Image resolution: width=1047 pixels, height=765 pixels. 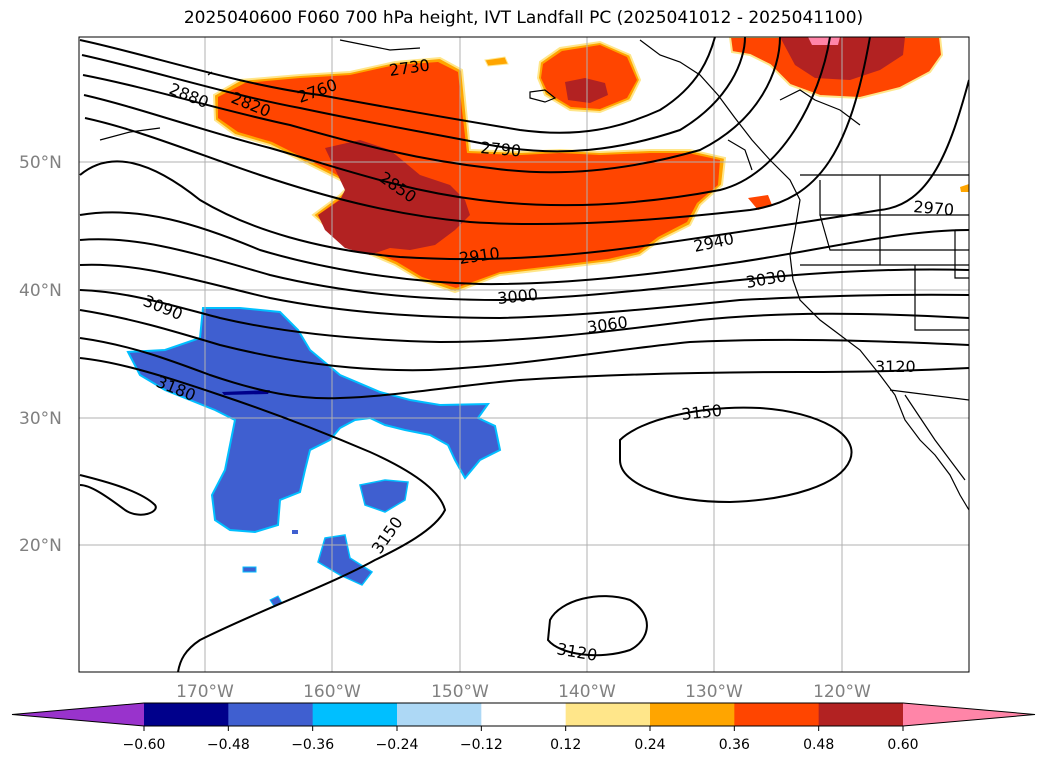 I want to click on colorbar-tick-label: 0.60, so click(x=902, y=745).